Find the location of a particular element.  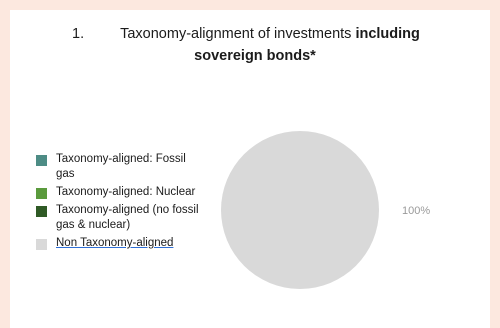

title-number: 1. is located at coordinates (78, 34).